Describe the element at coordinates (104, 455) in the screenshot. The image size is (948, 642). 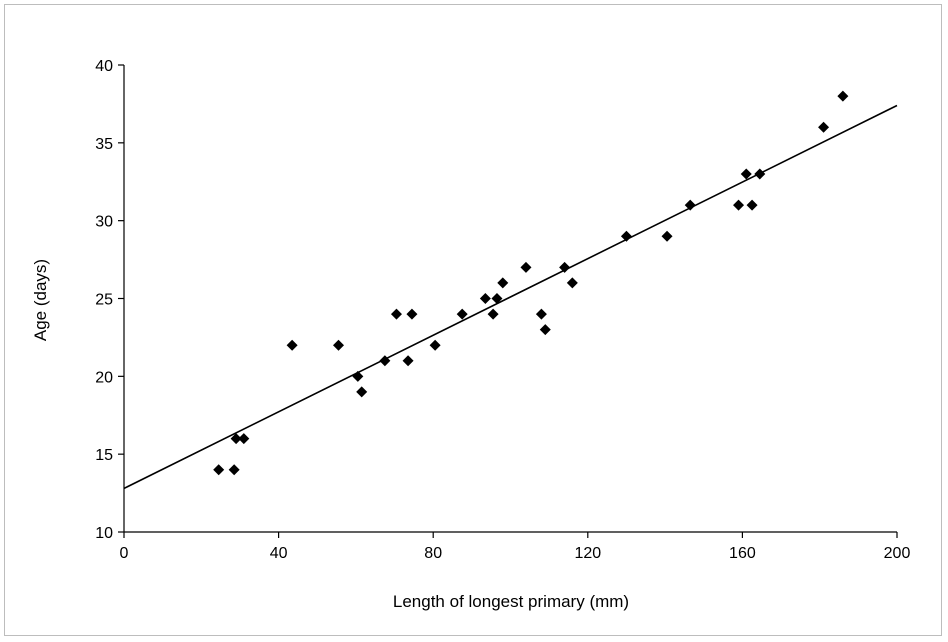
I see `y-tick-label: 15` at that location.